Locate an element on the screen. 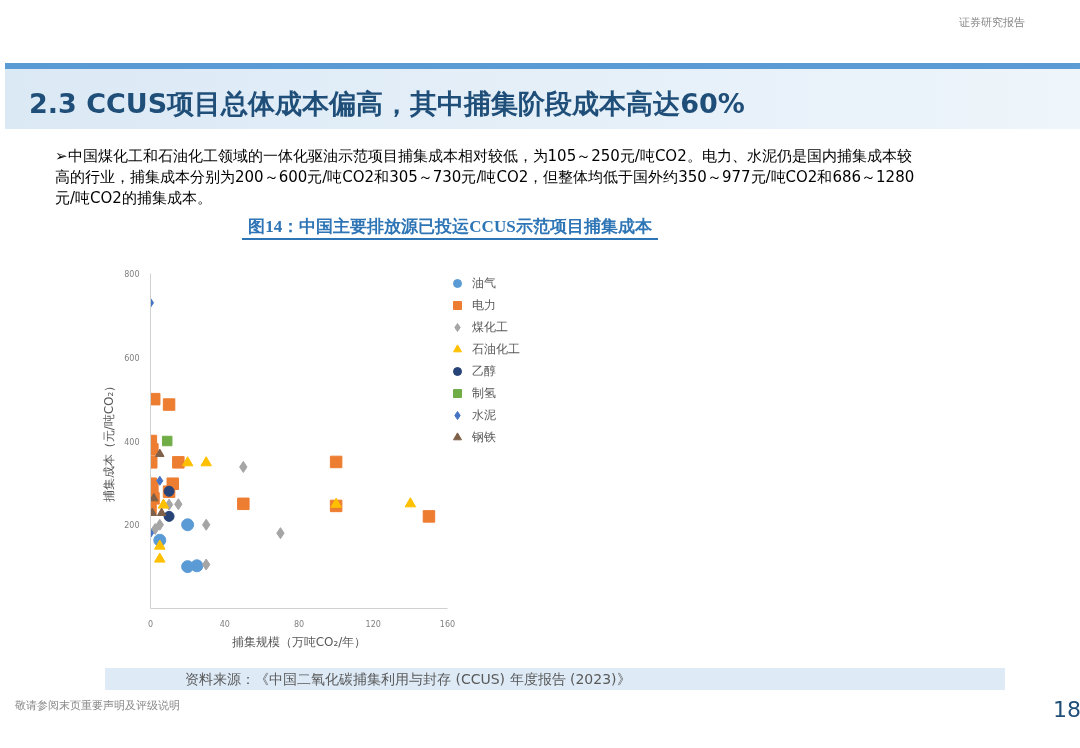 Image resolution: width=1080 pixels, height=748 pixels. text: 证券研究报告 is located at coordinates (992, 23).